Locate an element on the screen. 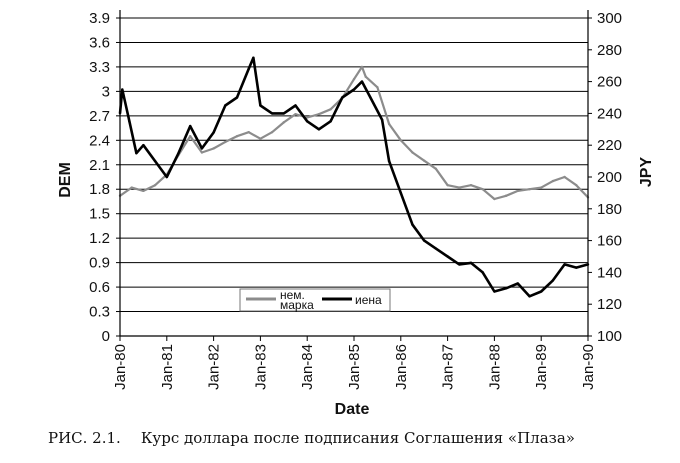 The height and width of the screenshot is (463, 680). y-left-tick-label: 1.8 is located at coordinates (99, 189).